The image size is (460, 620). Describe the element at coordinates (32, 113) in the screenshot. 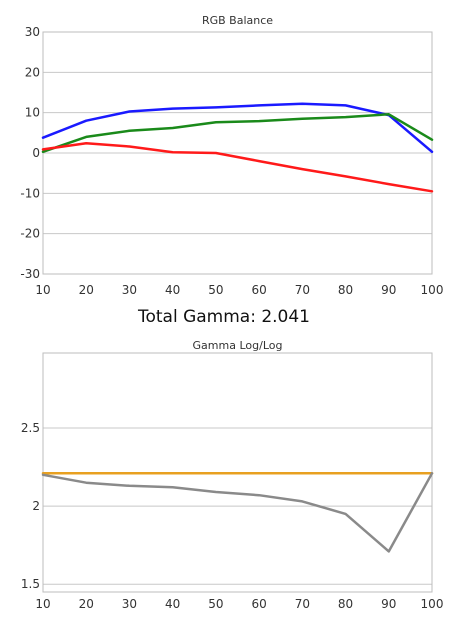

I see `rgb-y-tick-label: 10` at that location.